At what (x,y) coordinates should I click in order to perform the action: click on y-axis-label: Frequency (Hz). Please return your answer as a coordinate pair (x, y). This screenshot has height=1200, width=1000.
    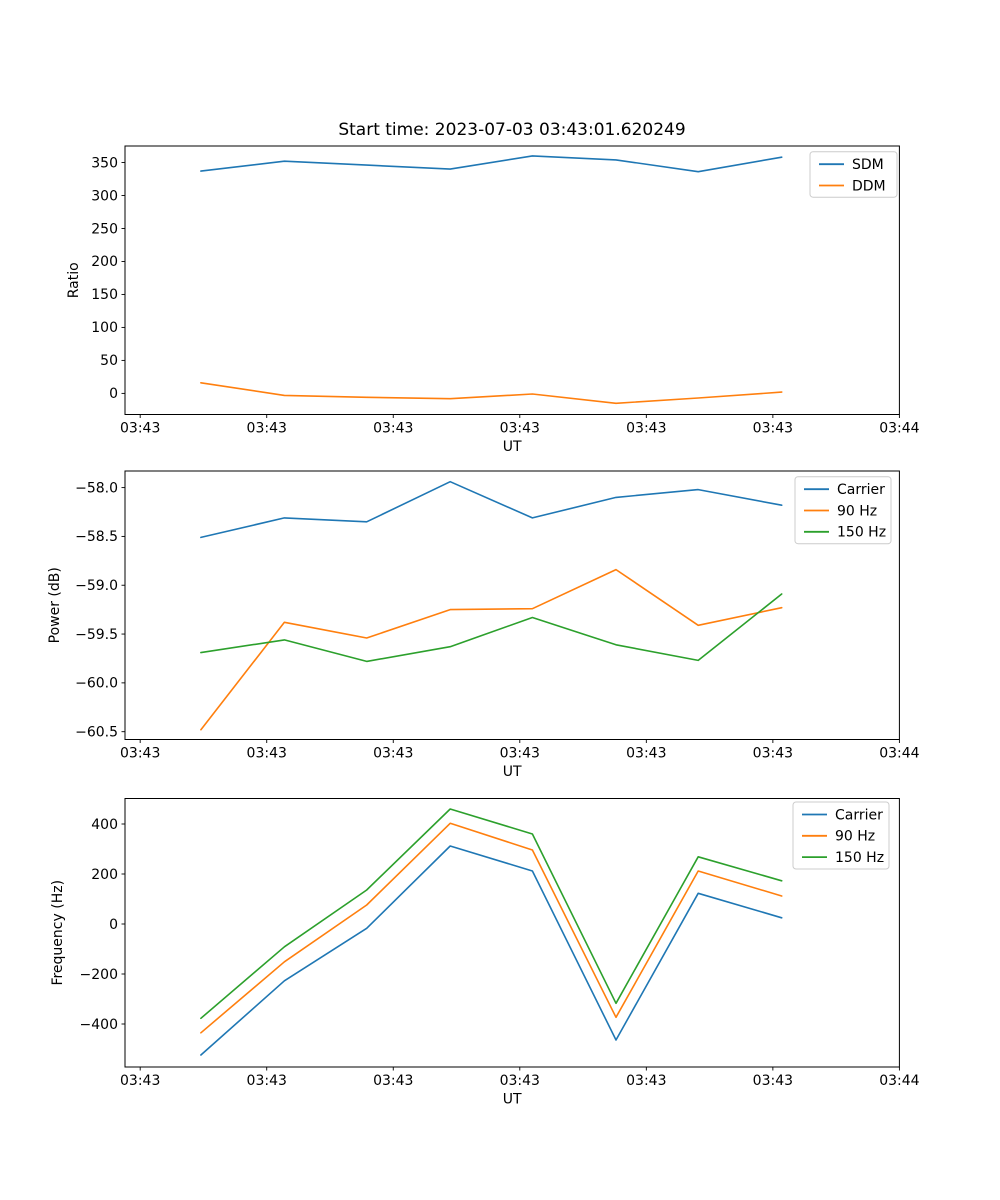
    Looking at the image, I should click on (58, 933).